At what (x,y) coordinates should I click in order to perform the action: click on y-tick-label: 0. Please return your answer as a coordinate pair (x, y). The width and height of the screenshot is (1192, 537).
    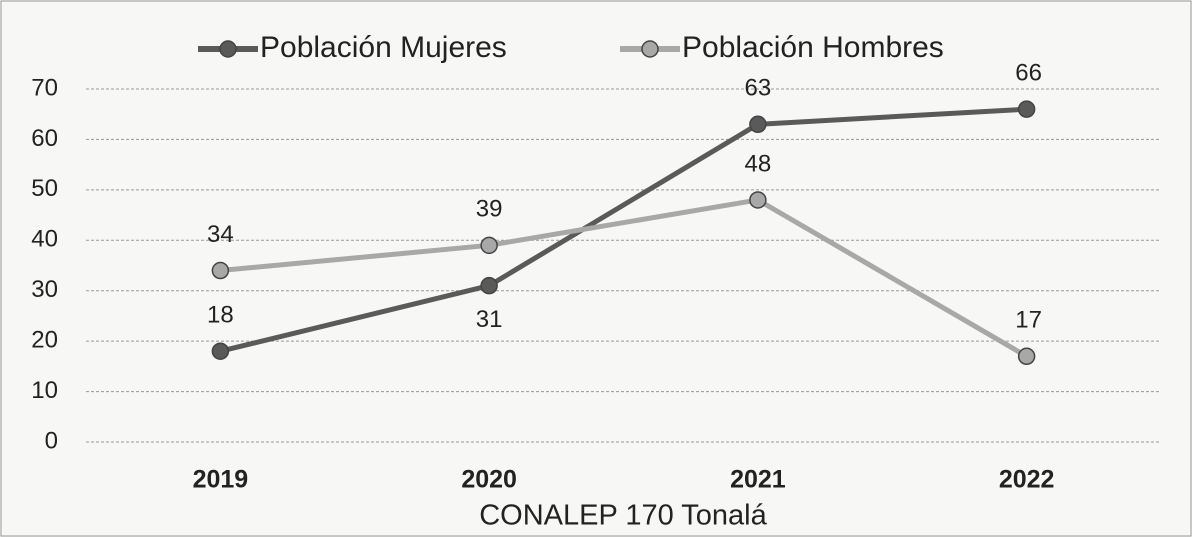
    Looking at the image, I should click on (51, 440).